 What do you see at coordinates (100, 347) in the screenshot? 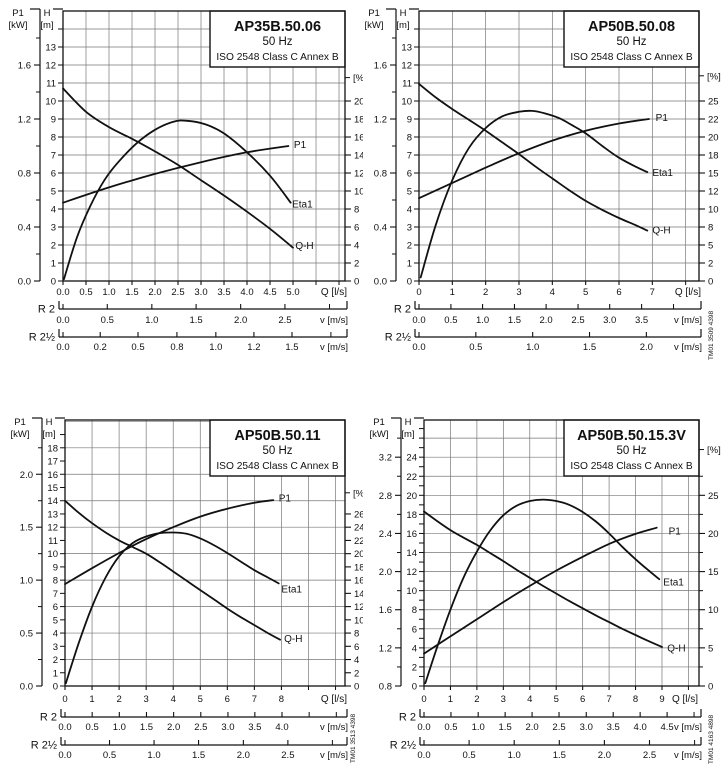
I see `velocity-tick-label: 0.2` at bounding box center [100, 347].